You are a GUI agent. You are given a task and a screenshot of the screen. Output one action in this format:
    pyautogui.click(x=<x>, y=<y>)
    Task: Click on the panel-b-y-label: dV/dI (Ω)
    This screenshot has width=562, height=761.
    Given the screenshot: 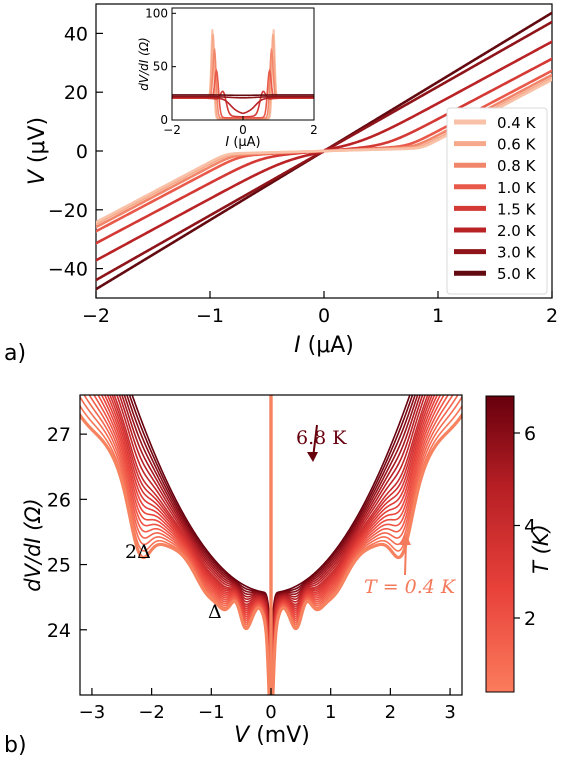 What is the action you would take?
    pyautogui.click(x=33, y=544)
    